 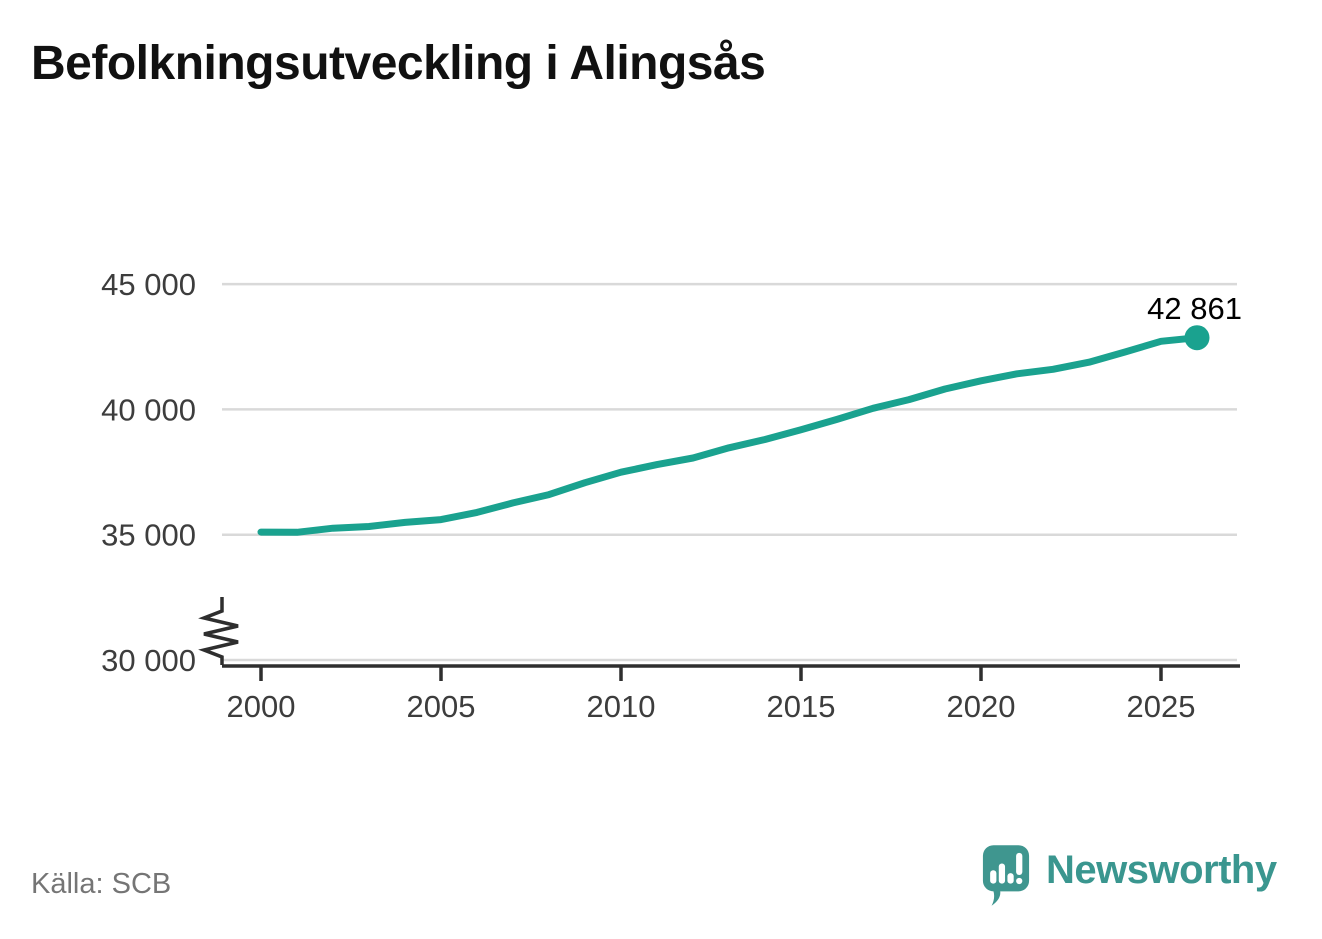 I want to click on speech-bubble-shape, so click(x=1006, y=875).